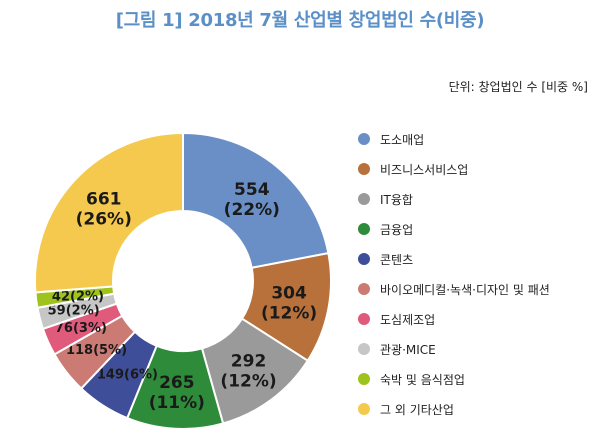  I want to click on slice-label-4: 265 (11%), so click(177, 393).